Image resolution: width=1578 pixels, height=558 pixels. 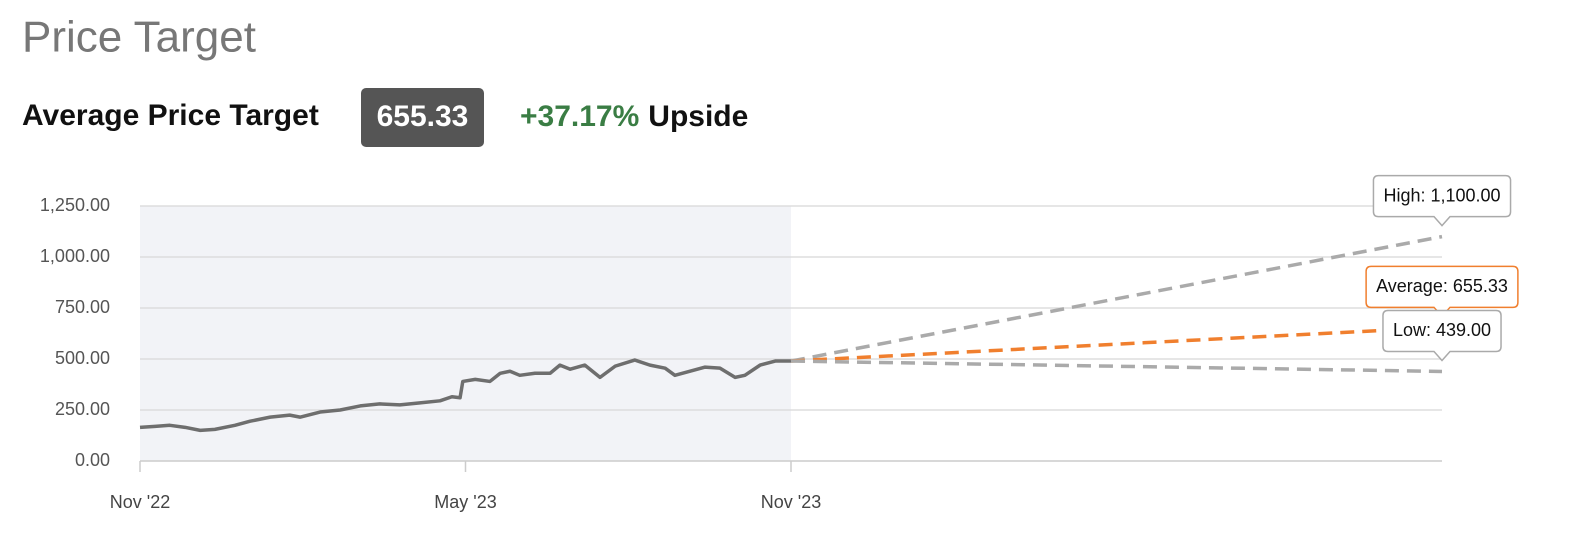 What do you see at coordinates (465, 502) in the screenshot?
I see `x-tick-label: May '23` at bounding box center [465, 502].